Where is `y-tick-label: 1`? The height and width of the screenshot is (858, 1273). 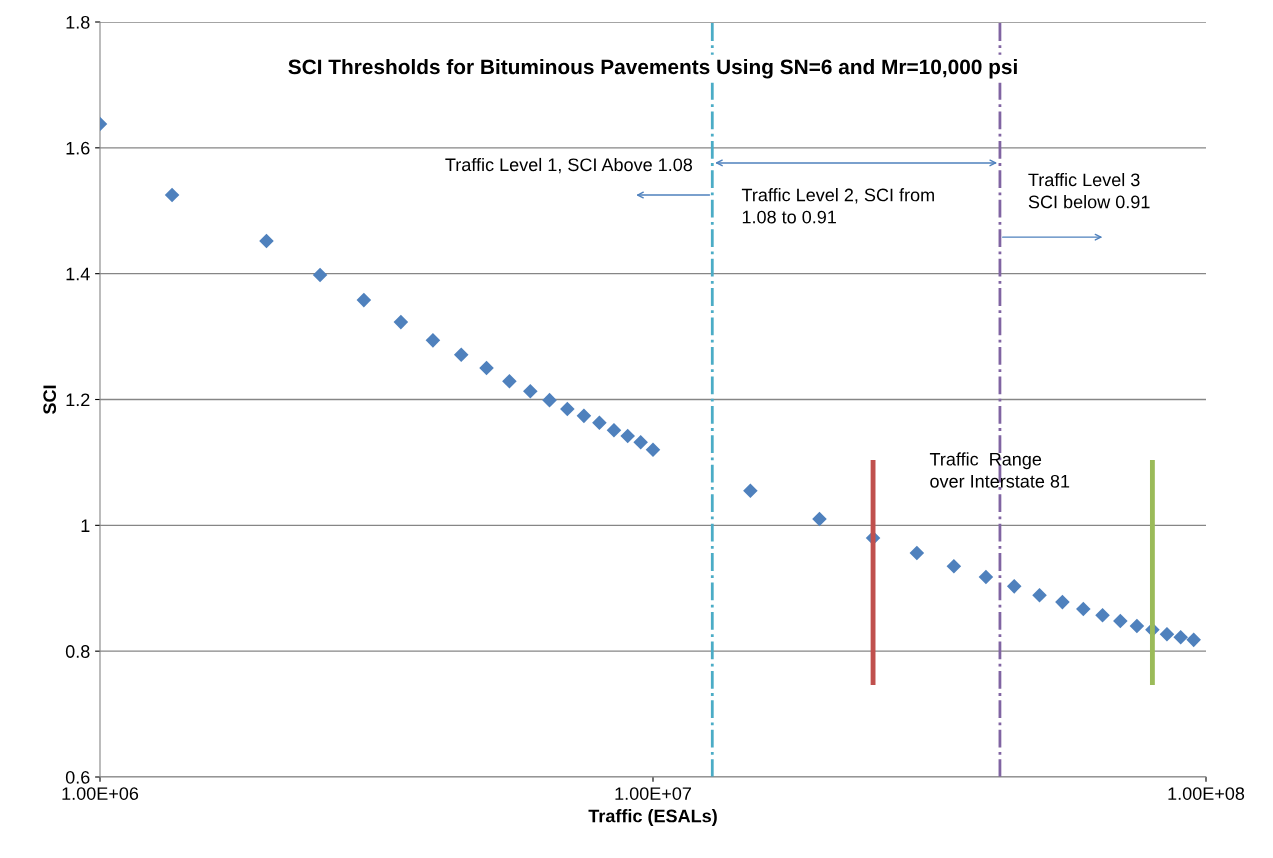 y-tick-label: 1 is located at coordinates (85, 525).